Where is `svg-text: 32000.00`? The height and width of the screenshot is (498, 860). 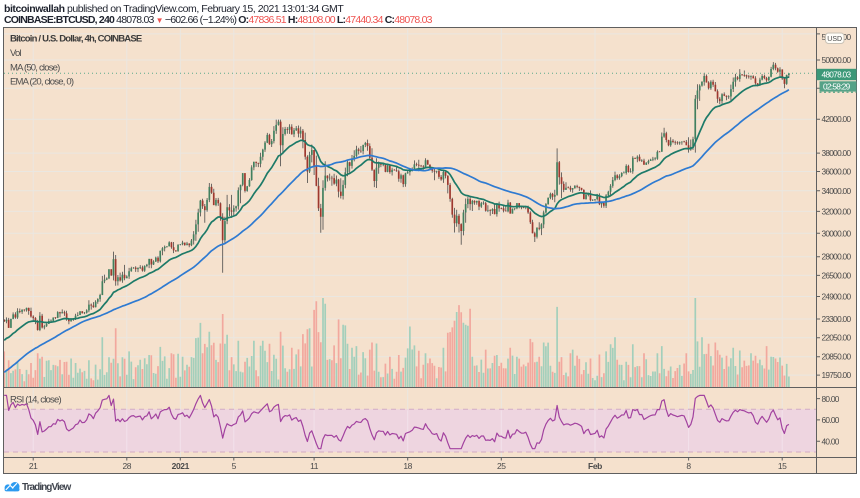
svg-text: 32000.00 is located at coordinates (837, 211).